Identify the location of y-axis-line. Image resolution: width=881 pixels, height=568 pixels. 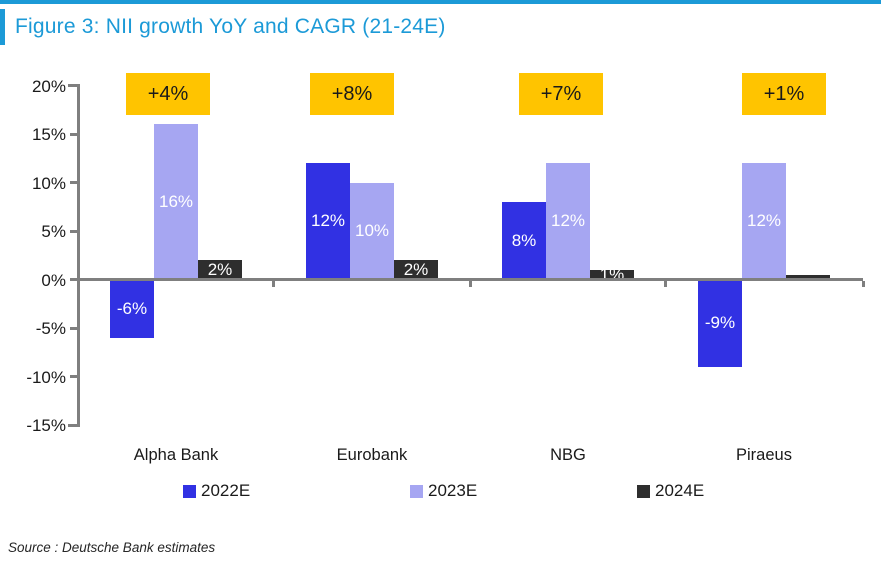
(78, 255).